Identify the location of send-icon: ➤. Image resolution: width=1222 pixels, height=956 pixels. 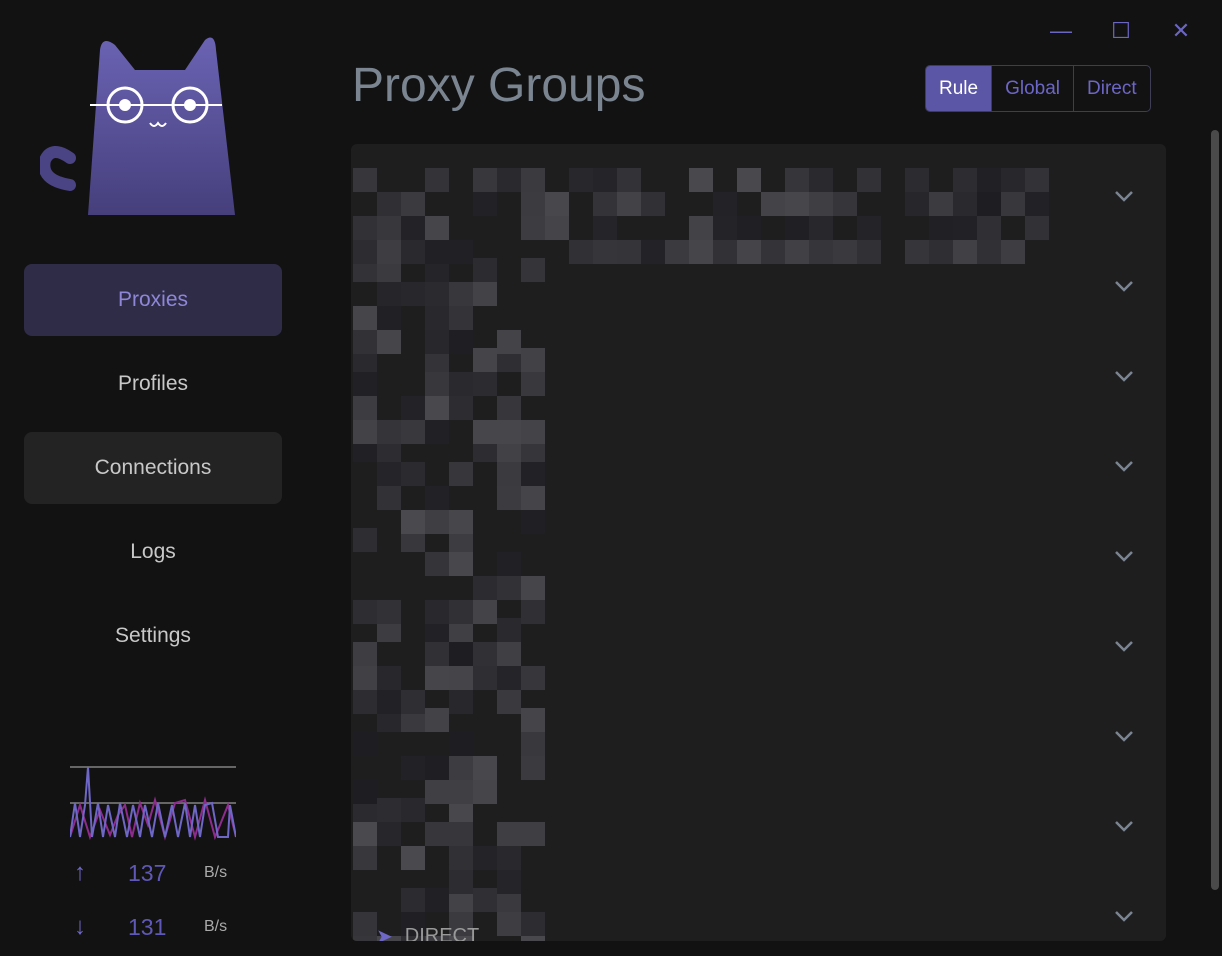
(384, 933).